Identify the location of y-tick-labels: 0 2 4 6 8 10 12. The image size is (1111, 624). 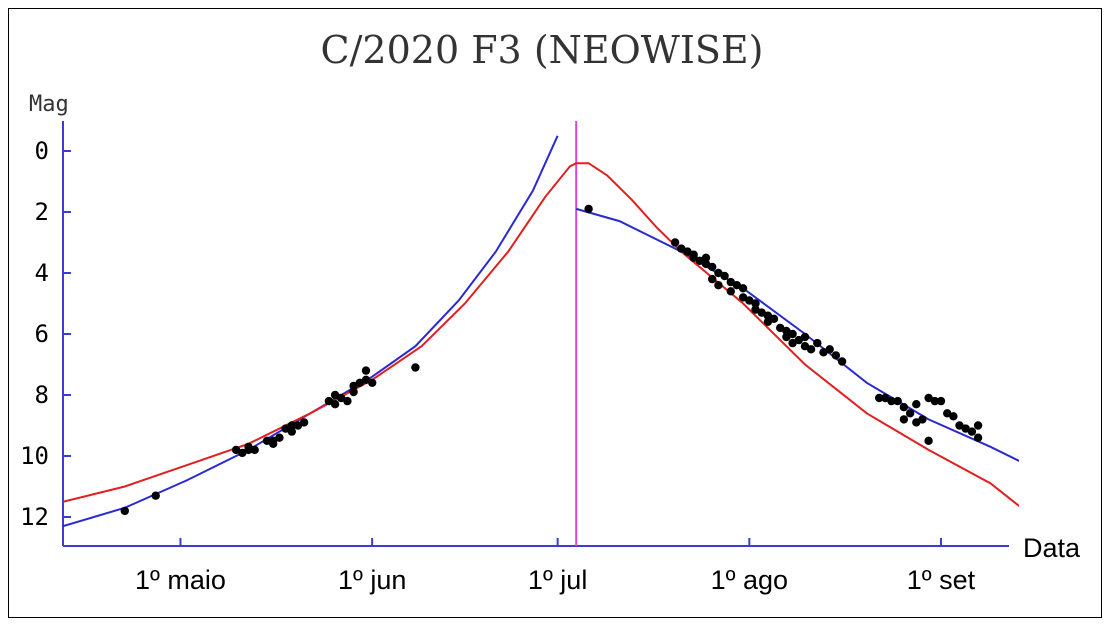
(34, 334).